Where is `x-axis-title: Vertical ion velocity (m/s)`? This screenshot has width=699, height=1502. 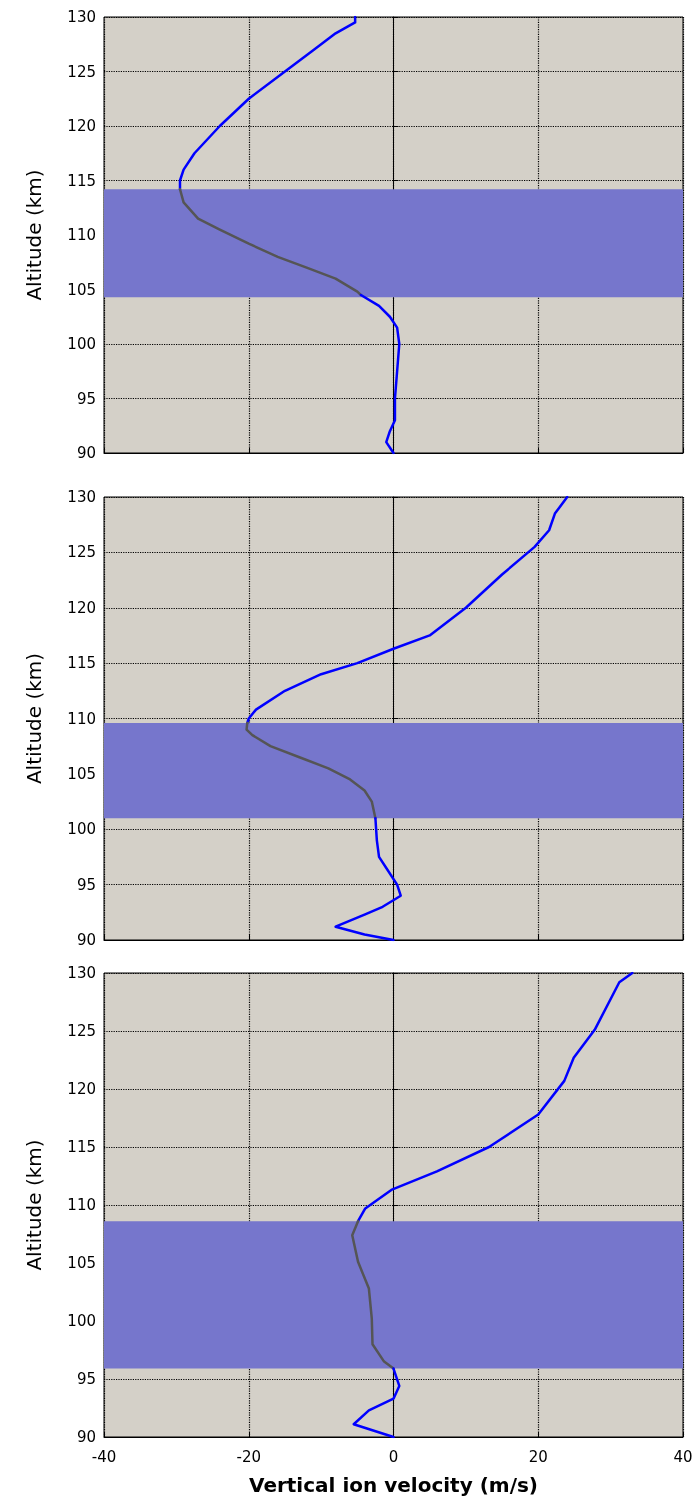
x-axis-title: Vertical ion velocity (m/s) is located at coordinates (393, 1485).